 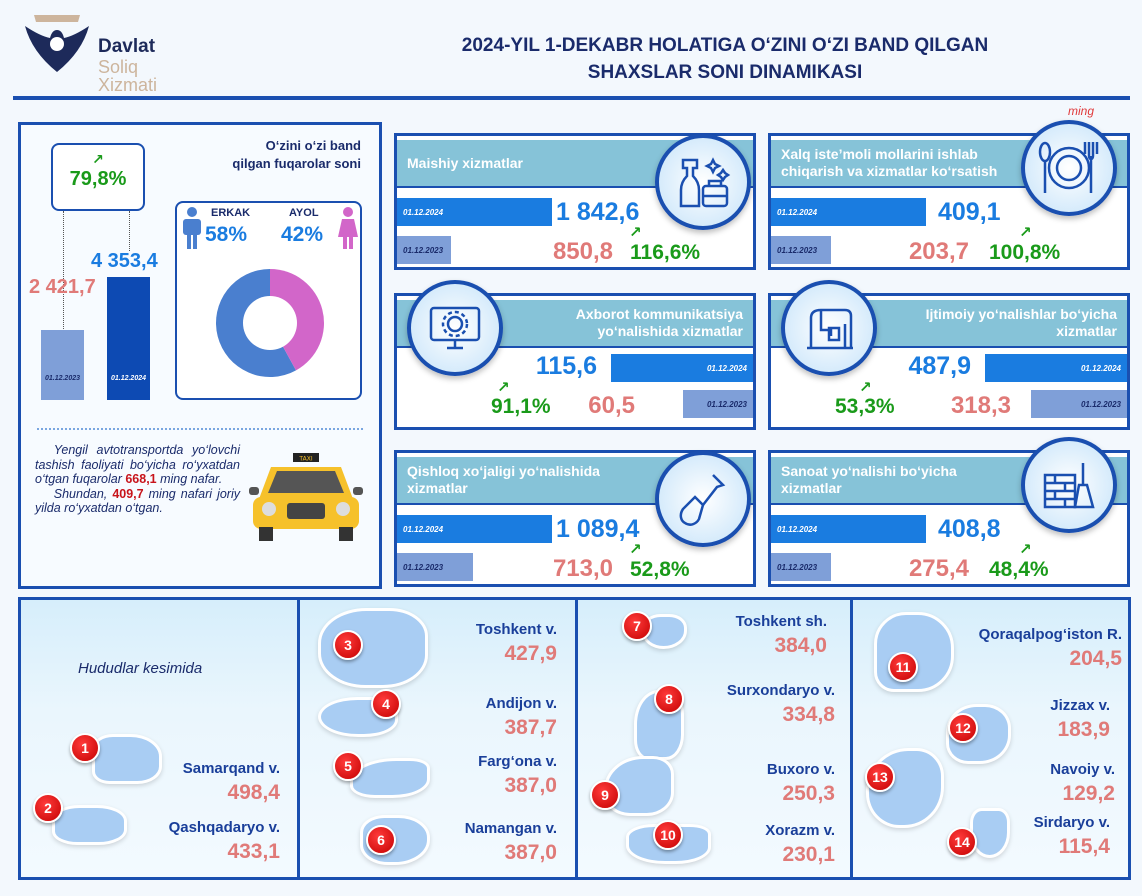 What do you see at coordinates (521, 703) in the screenshot?
I see `region-name: Andijon v.` at bounding box center [521, 703].